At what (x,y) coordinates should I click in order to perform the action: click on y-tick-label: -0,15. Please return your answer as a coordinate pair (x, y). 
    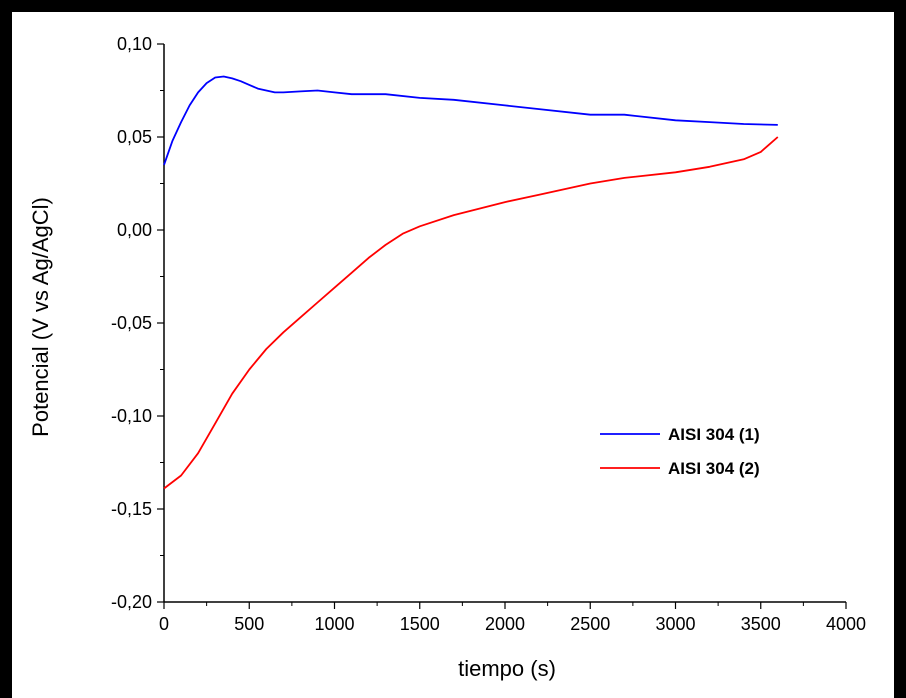
    Looking at the image, I should click on (131, 509).